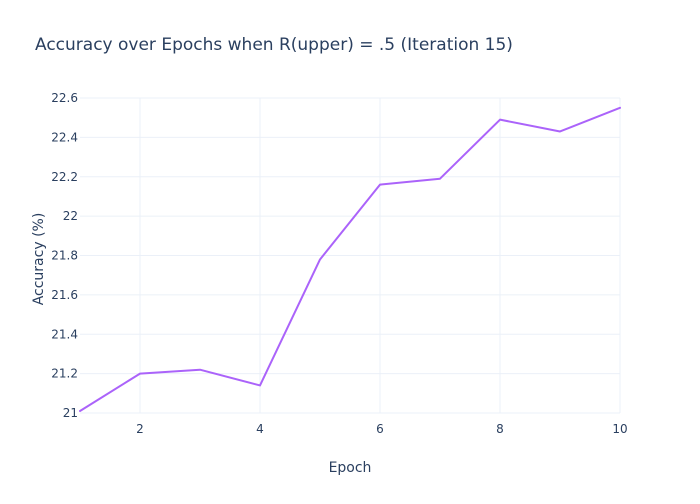  I want to click on y-tick-label: 22, so click(70, 216).